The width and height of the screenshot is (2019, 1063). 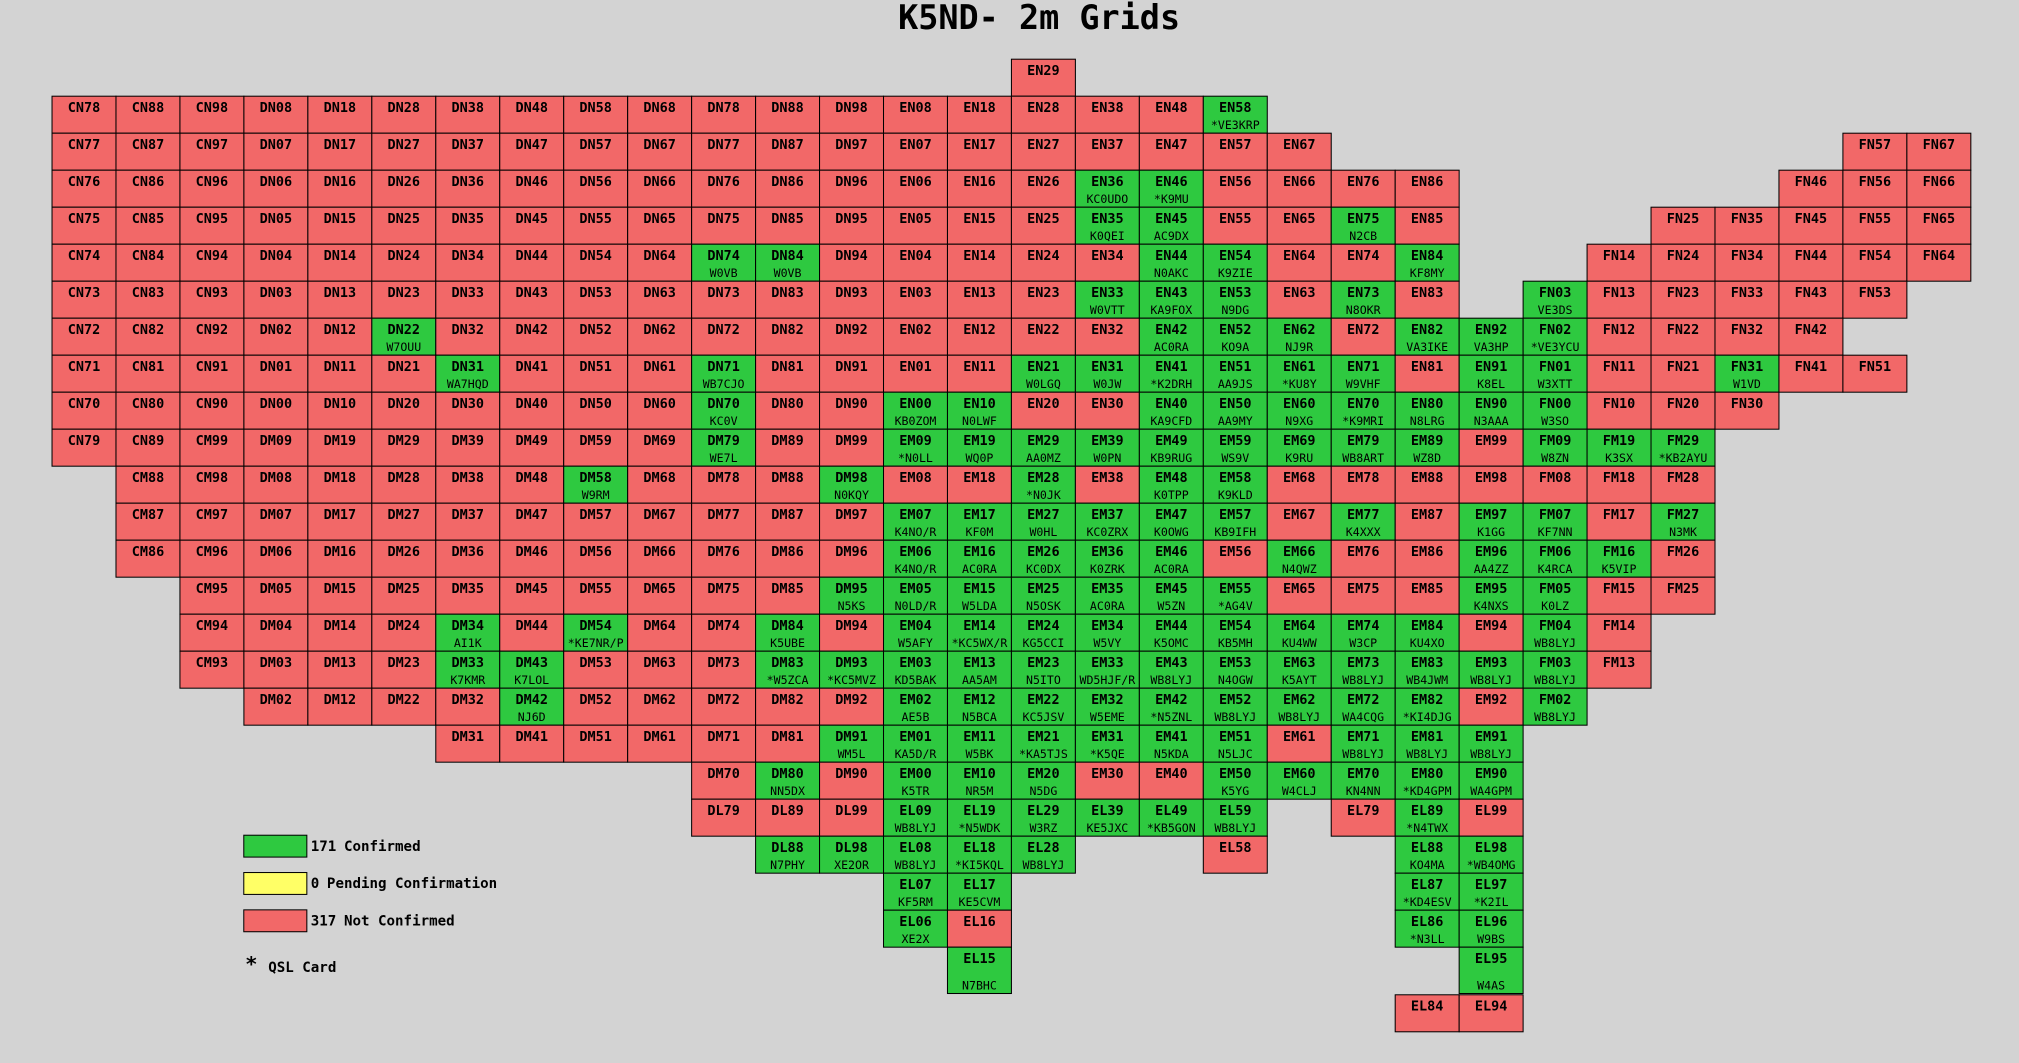 I want to click on grid-name: EM90, so click(x=1491, y=774).